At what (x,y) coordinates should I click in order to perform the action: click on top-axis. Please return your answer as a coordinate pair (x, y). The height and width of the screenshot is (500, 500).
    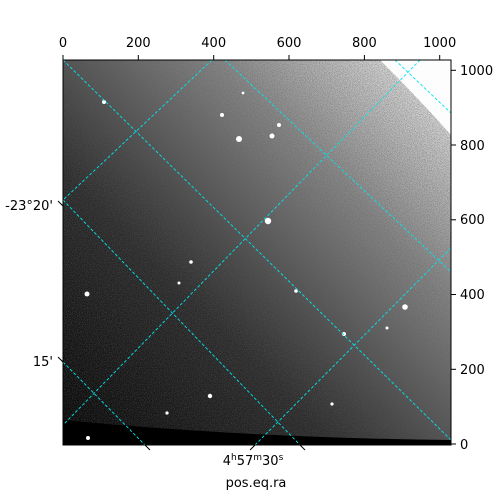
    Looking at the image, I should click on (251, 57).